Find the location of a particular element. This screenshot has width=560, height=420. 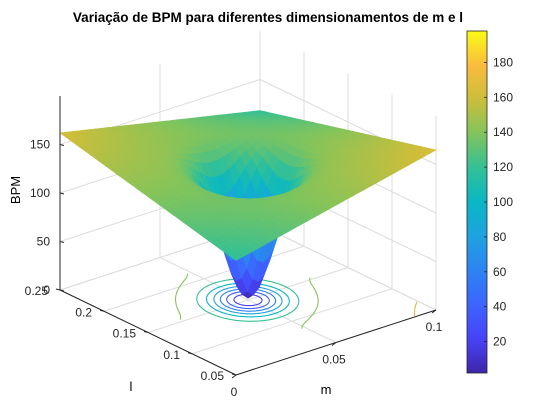

contour-projection is located at coordinates (296, 301).